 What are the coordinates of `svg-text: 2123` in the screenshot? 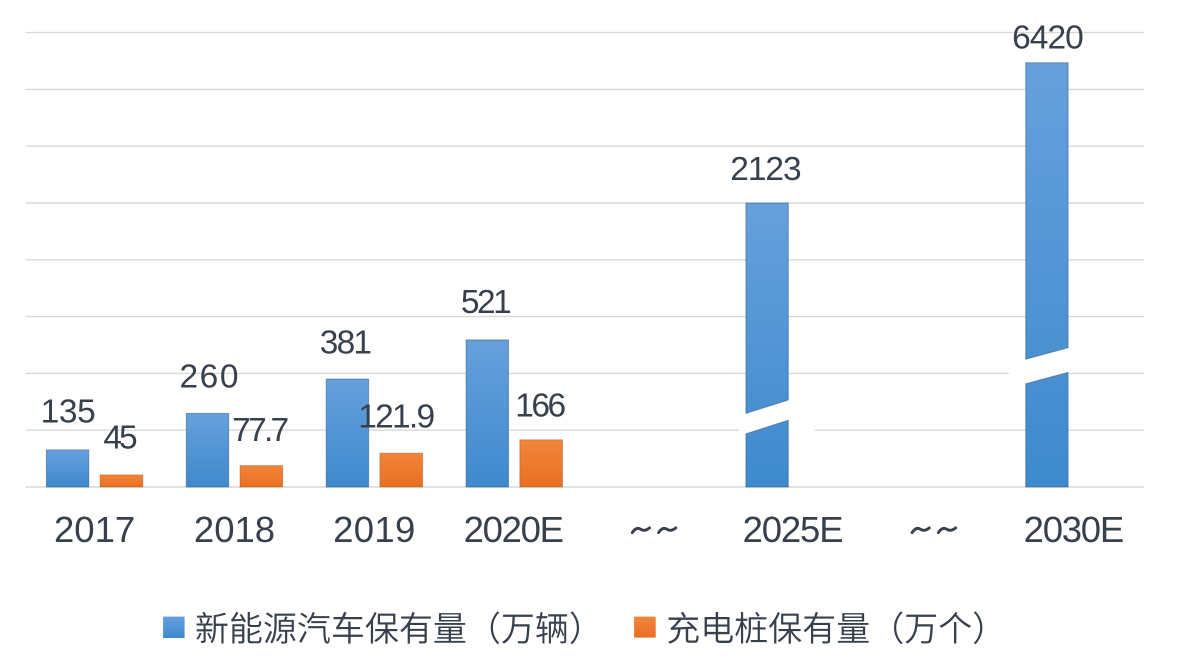 It's located at (765, 169).